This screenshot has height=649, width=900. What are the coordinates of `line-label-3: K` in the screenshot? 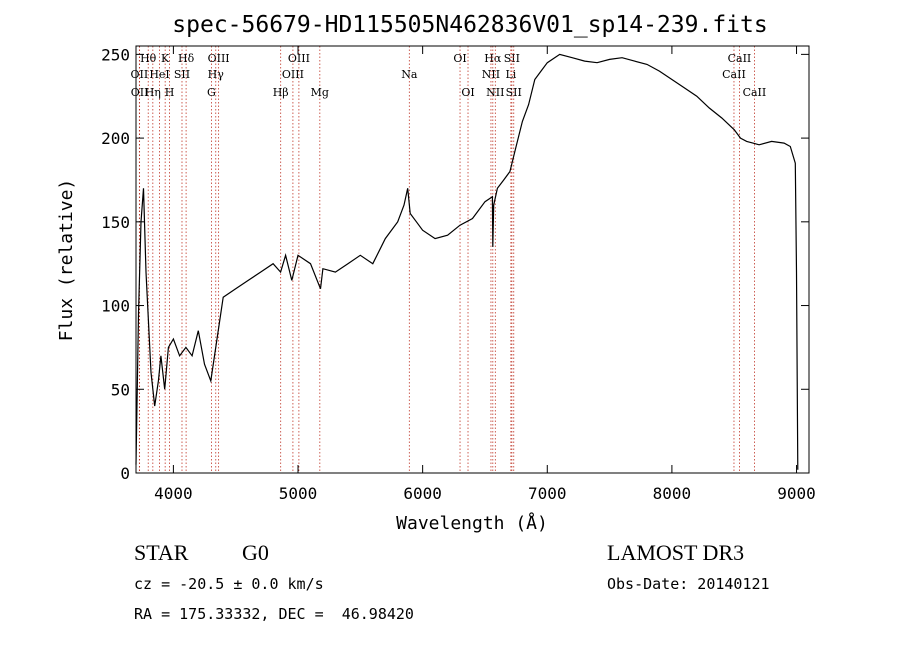 It's located at (165, 58).